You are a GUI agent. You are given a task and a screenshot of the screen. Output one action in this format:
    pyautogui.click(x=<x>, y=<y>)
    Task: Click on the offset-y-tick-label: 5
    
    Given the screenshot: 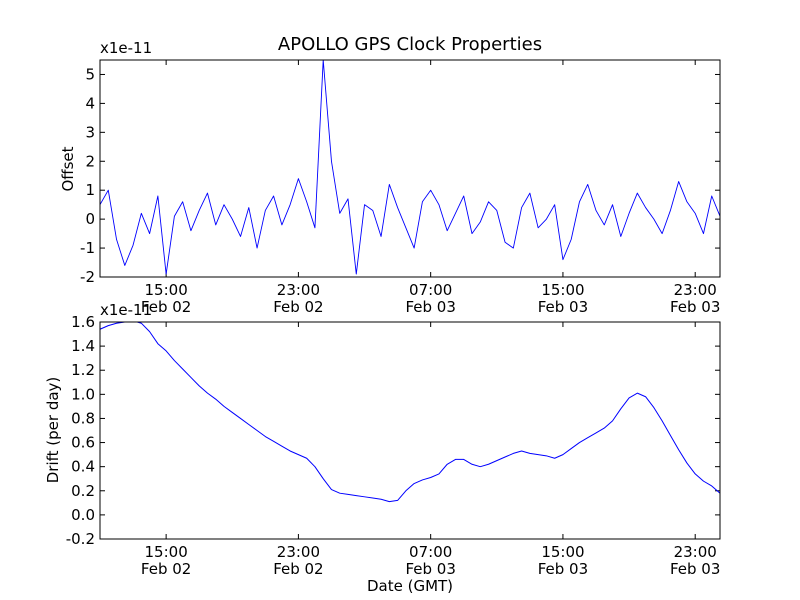 What is the action you would take?
    pyautogui.click(x=90, y=74)
    